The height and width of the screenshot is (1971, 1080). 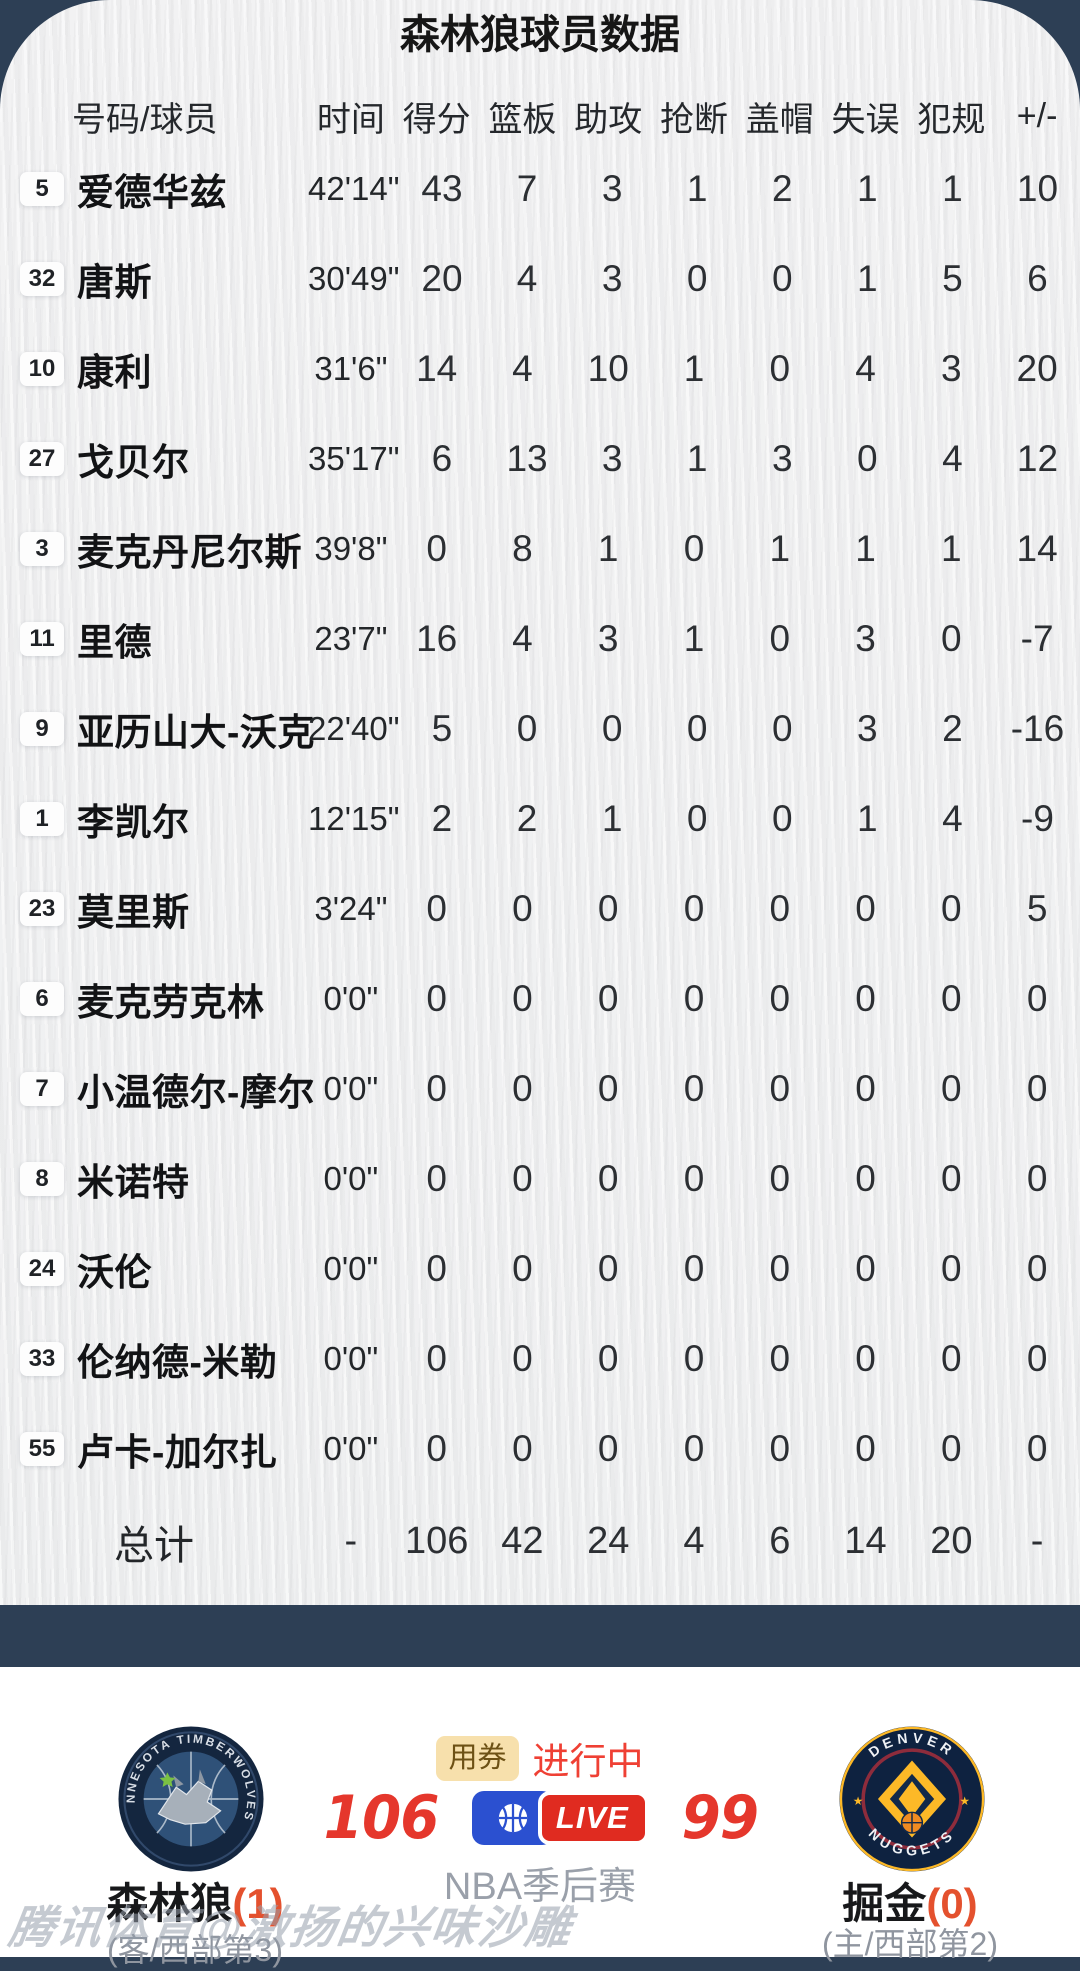 What do you see at coordinates (1037, 818) in the screenshot?
I see `stat-plus-minus: -9` at bounding box center [1037, 818].